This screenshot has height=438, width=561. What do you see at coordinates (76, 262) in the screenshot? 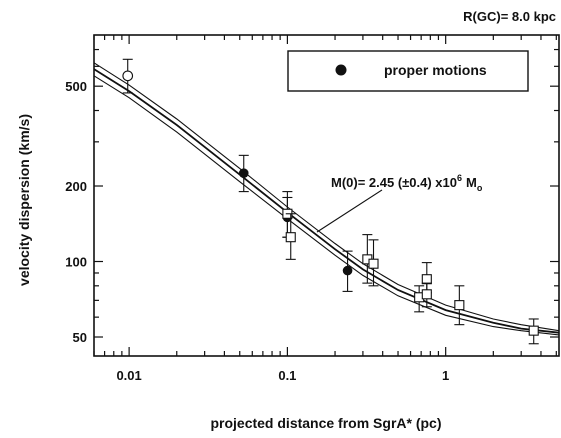
I see `y-tick-label: 100` at bounding box center [76, 262].